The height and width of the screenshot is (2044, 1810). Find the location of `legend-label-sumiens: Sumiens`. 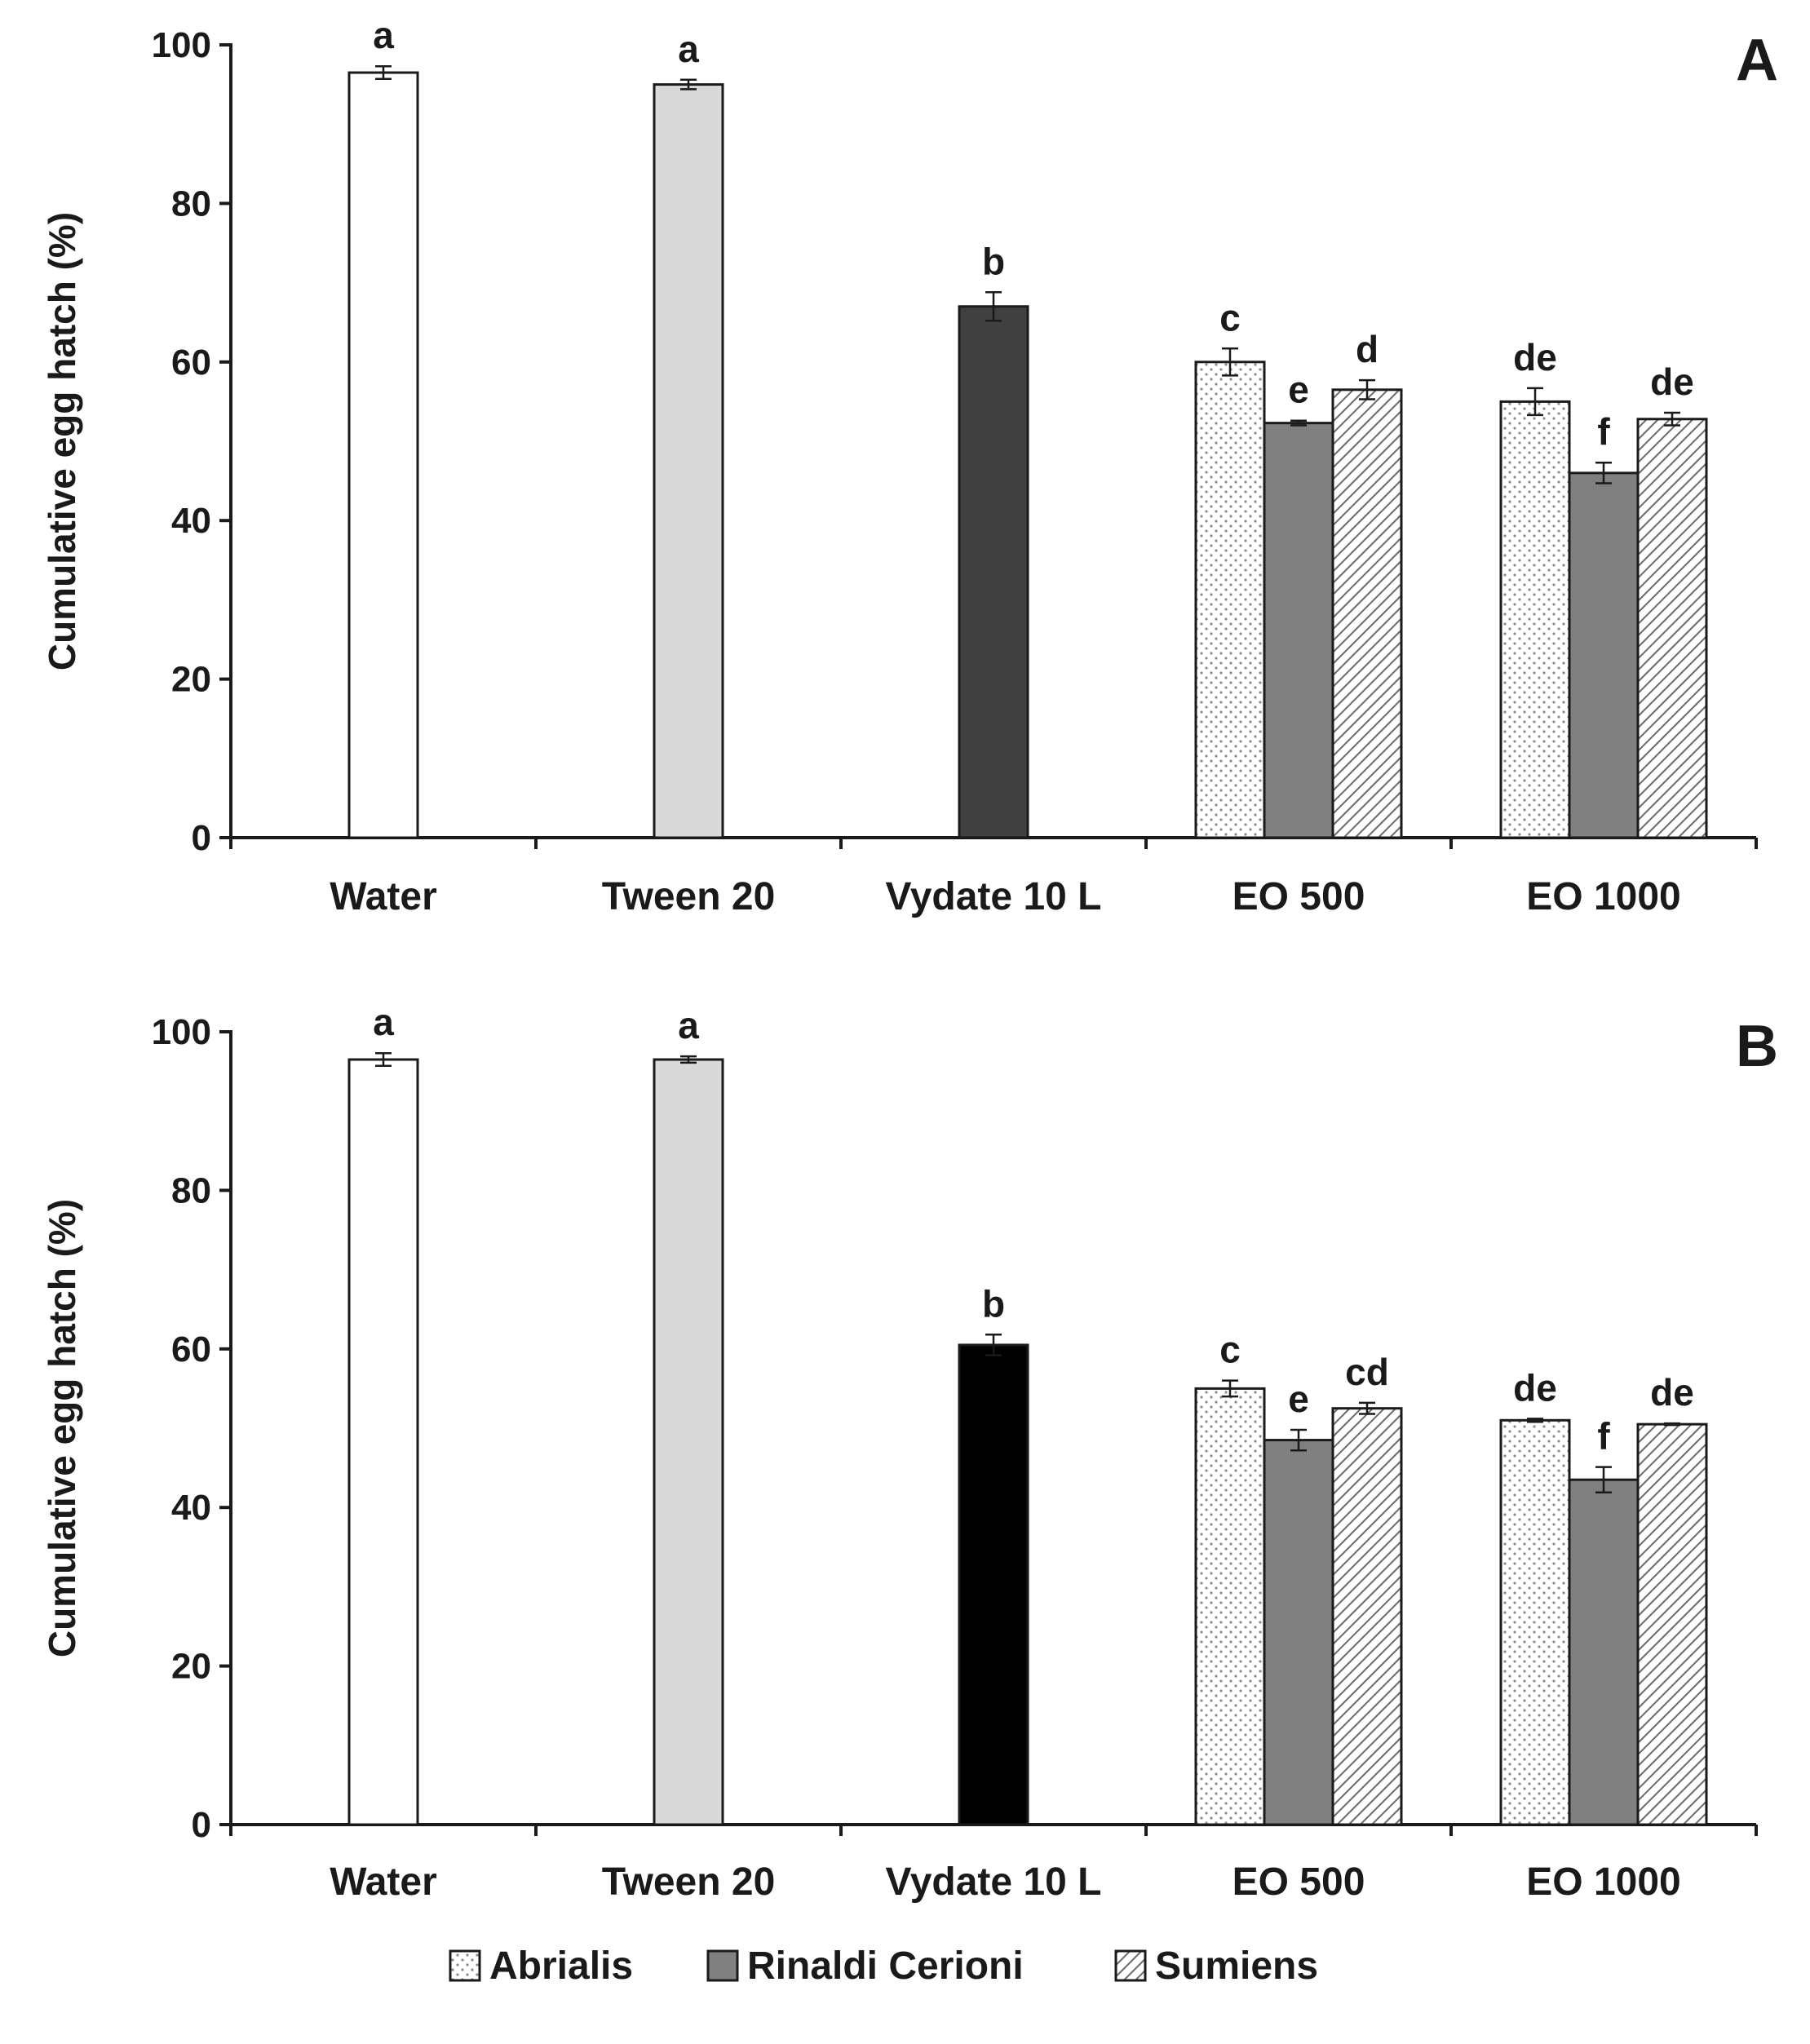

legend-label-sumiens: Sumiens is located at coordinates (1237, 1966).